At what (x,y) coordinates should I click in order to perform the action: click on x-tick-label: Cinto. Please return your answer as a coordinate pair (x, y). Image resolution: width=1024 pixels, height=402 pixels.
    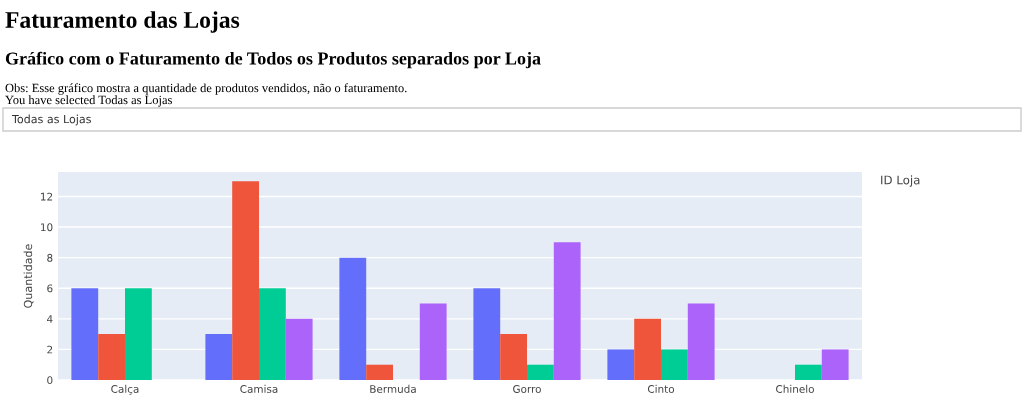
    Looking at the image, I should click on (661, 388).